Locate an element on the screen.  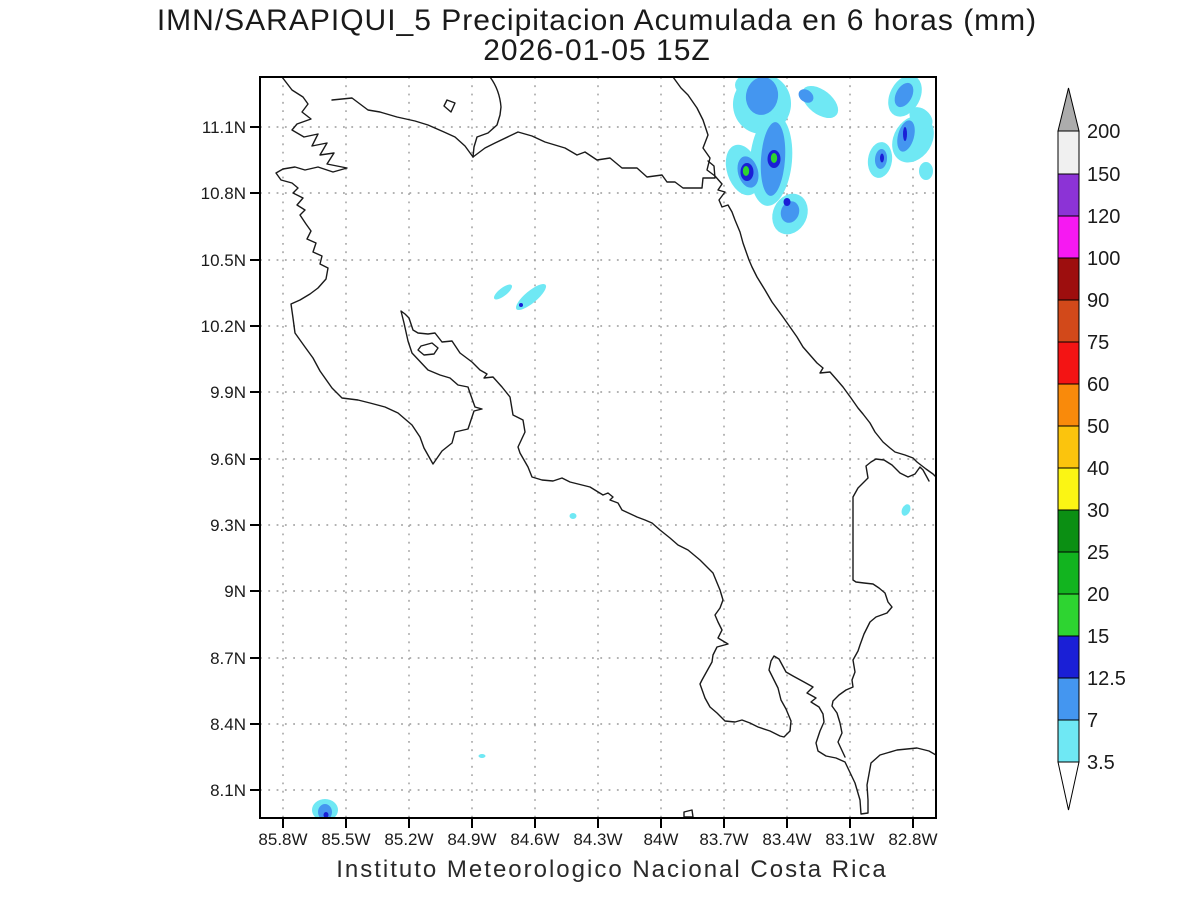
panama-border is located at coordinates (880, 608).